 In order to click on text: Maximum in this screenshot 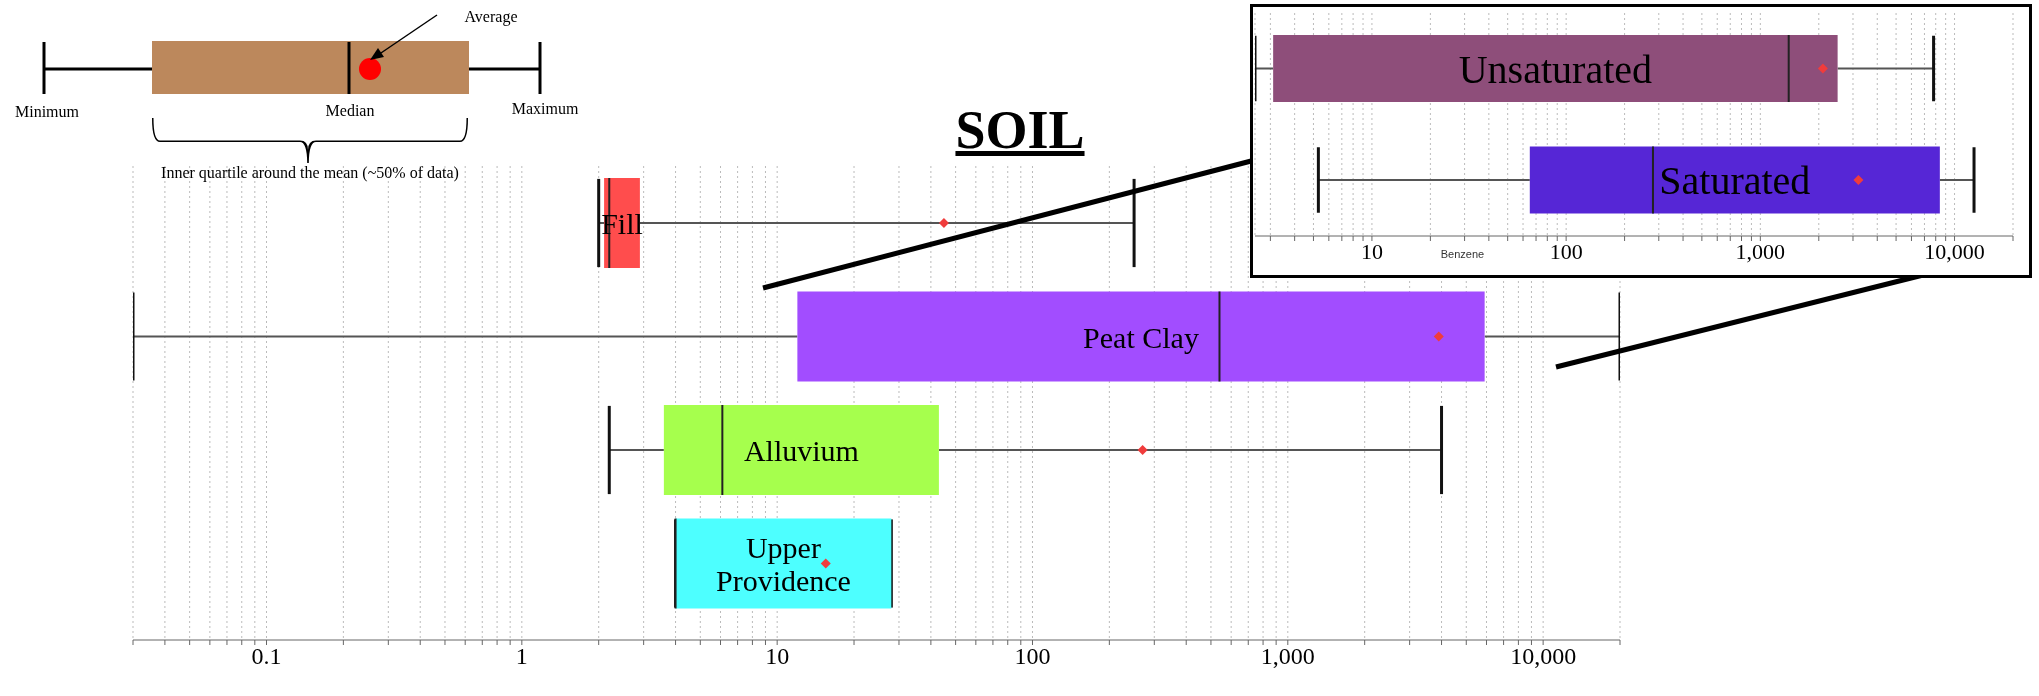, I will do `click(545, 108)`.